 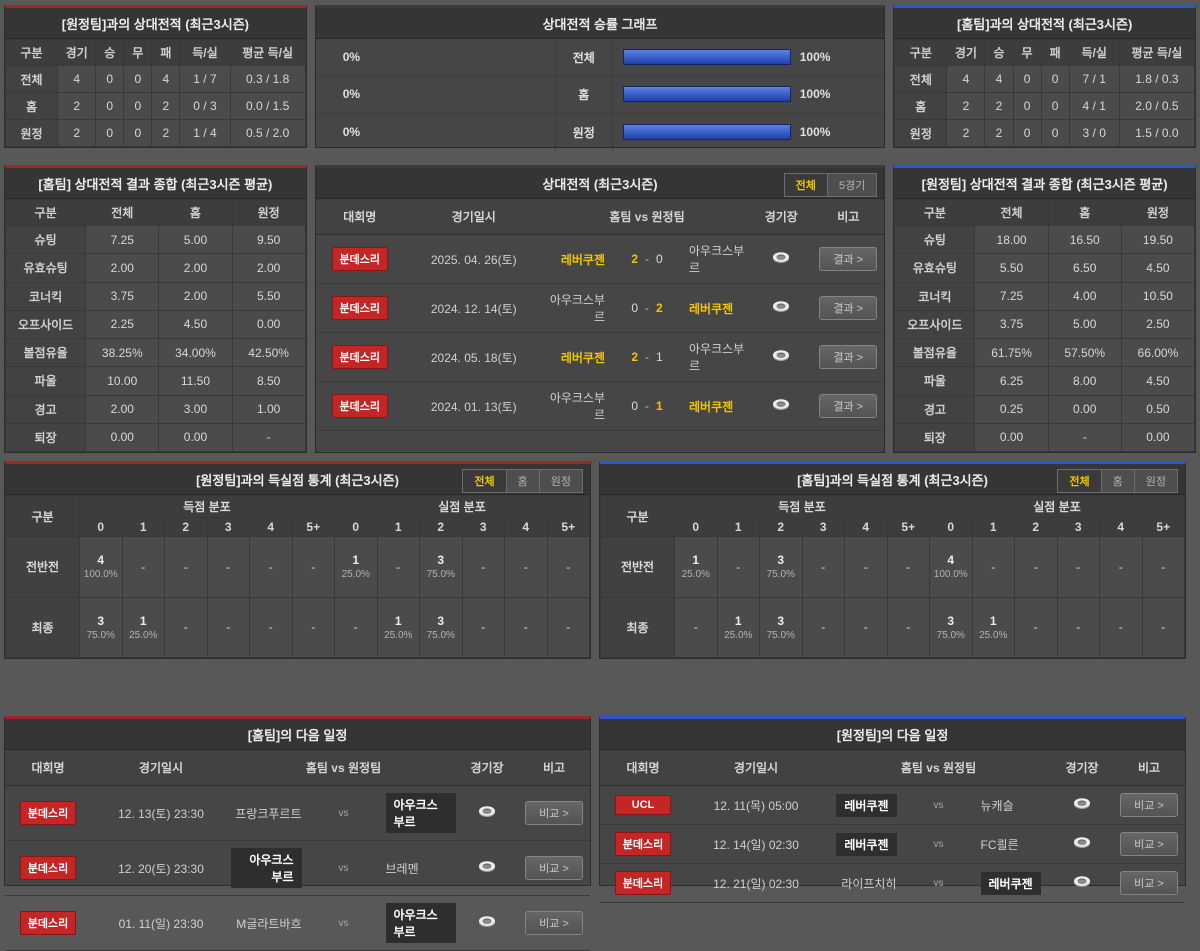 I want to click on vs-label: vs, so click(x=938, y=844).